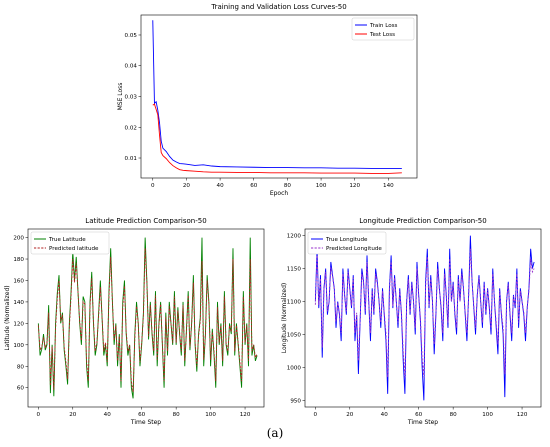 This screenshot has height=447, width=550. What do you see at coordinates (18, 346) in the screenshot?
I see `y-tick-label: 100` at bounding box center [18, 346].